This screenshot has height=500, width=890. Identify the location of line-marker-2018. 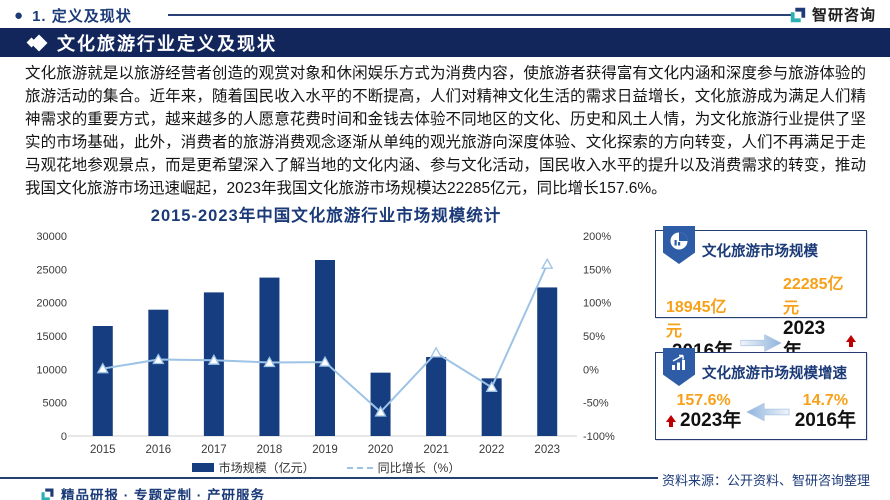
(269, 362).